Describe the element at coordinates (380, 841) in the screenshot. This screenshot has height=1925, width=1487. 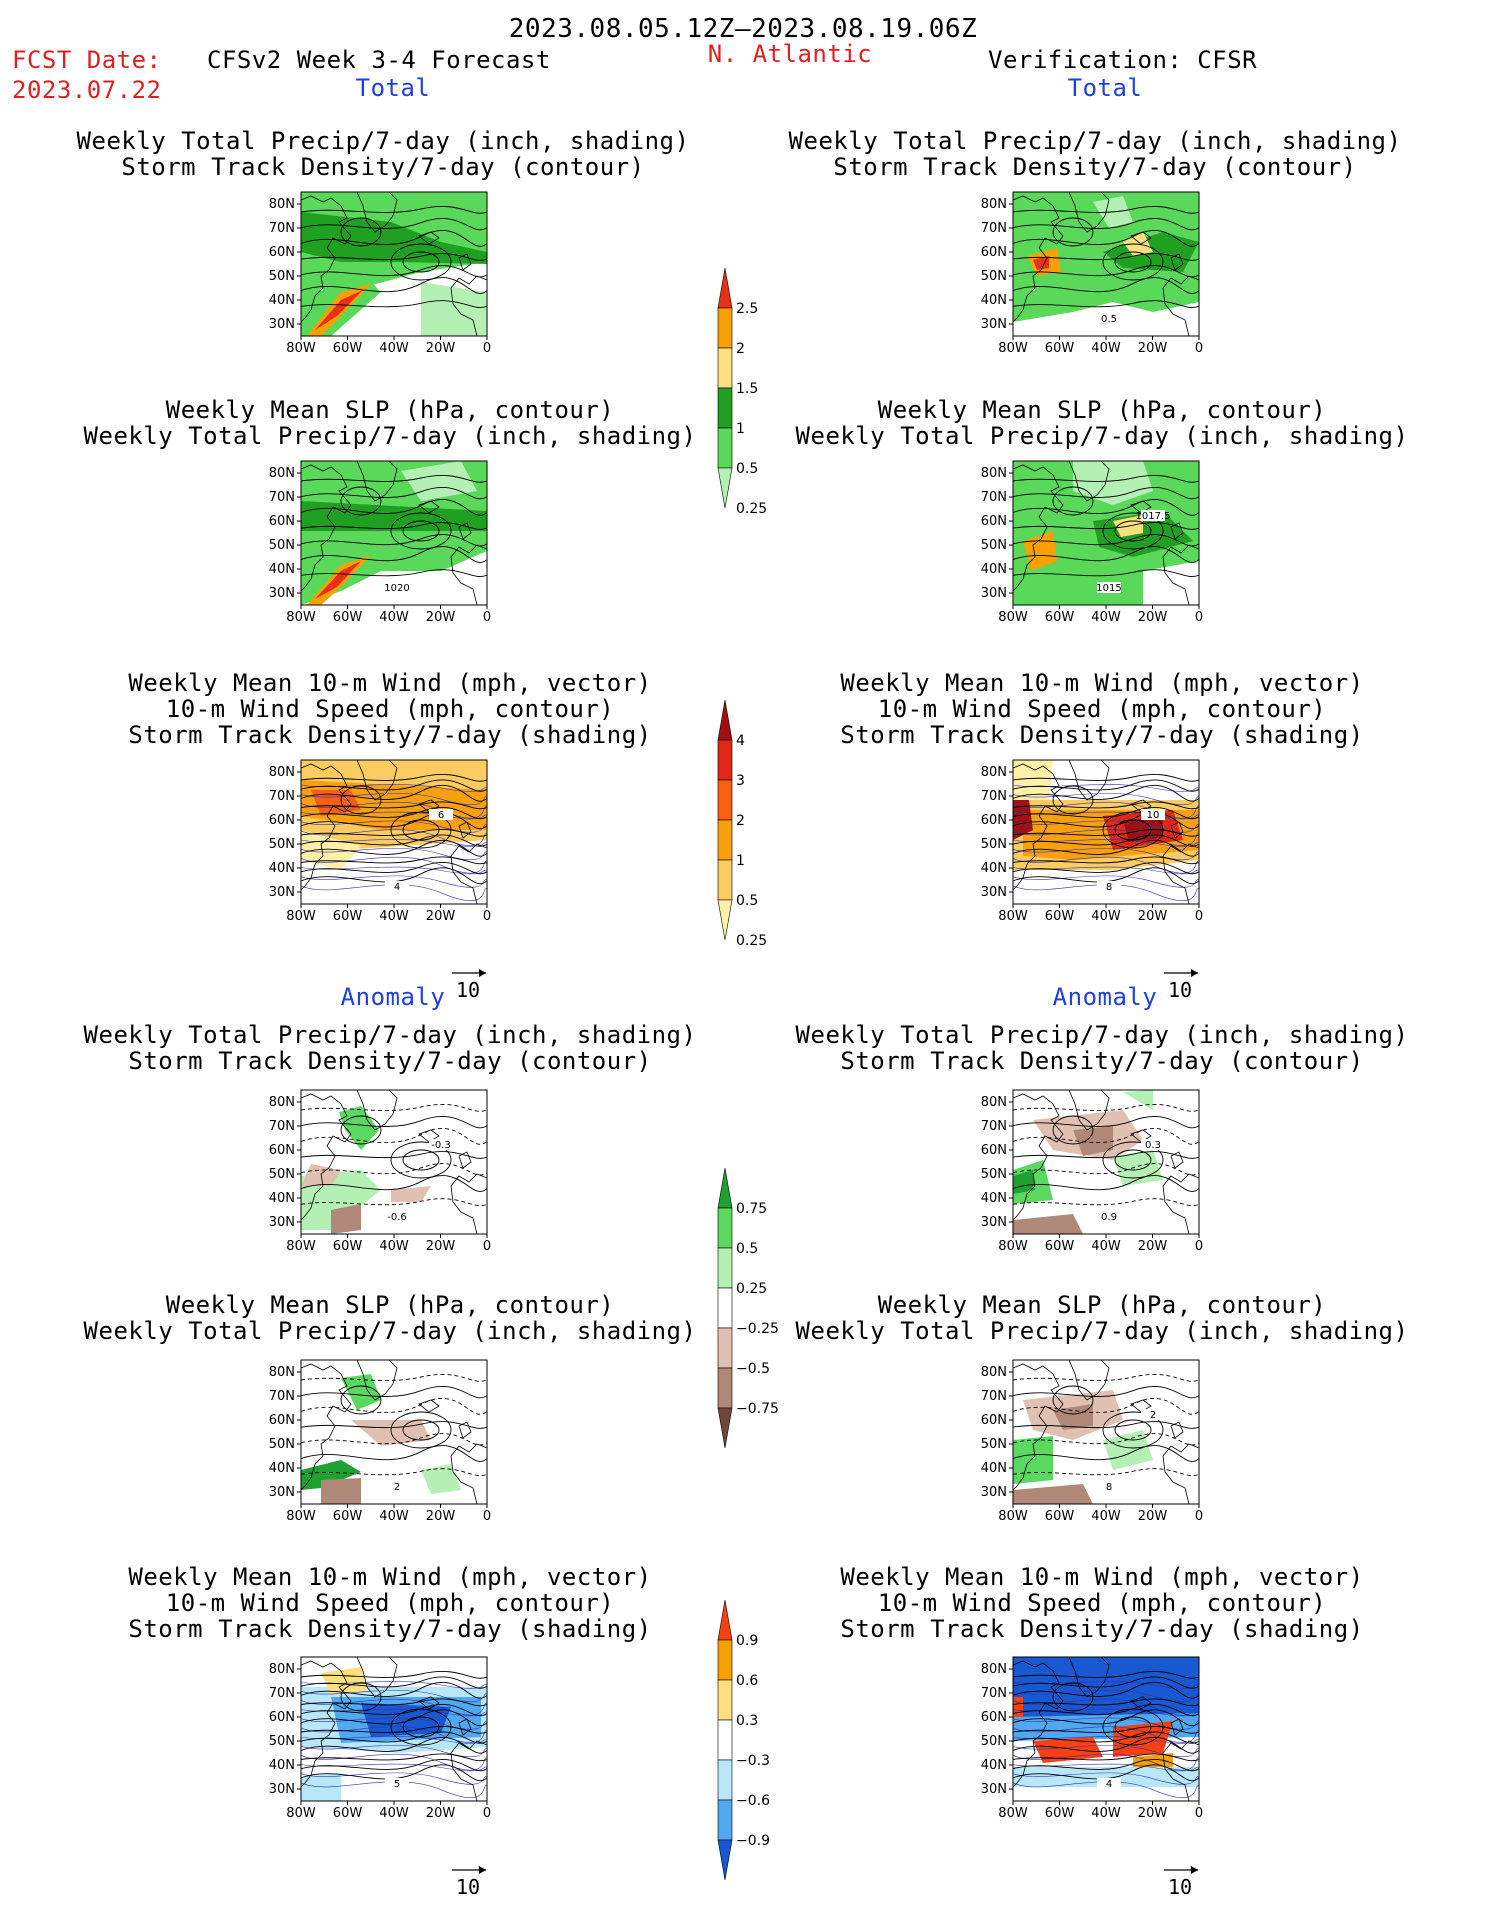
I see `map-total-wind-forecast: 4 6 80N 70N 60N 50N 40N 30N 80W 60W 40W 20W 0` at that location.